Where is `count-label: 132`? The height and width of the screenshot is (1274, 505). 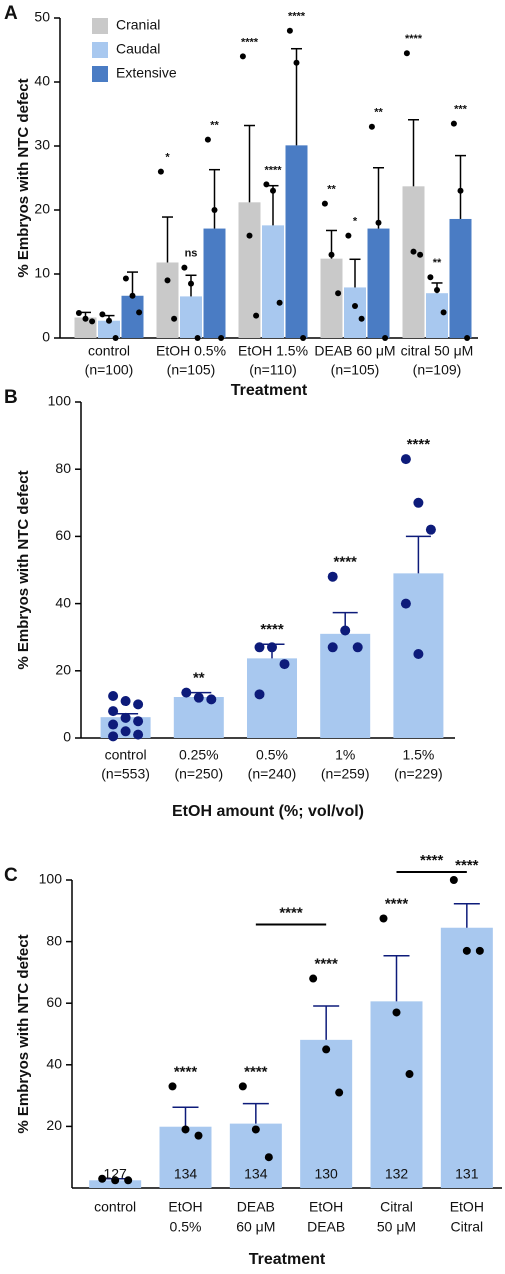
count-label: 132 is located at coordinates (397, 1174).